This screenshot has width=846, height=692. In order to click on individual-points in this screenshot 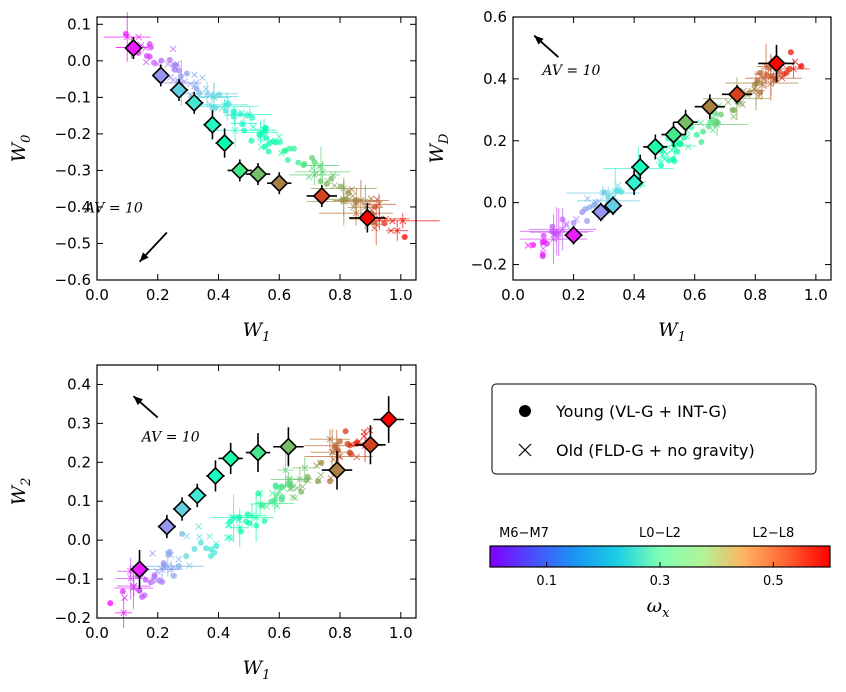, I will do `click(244, 527)`.